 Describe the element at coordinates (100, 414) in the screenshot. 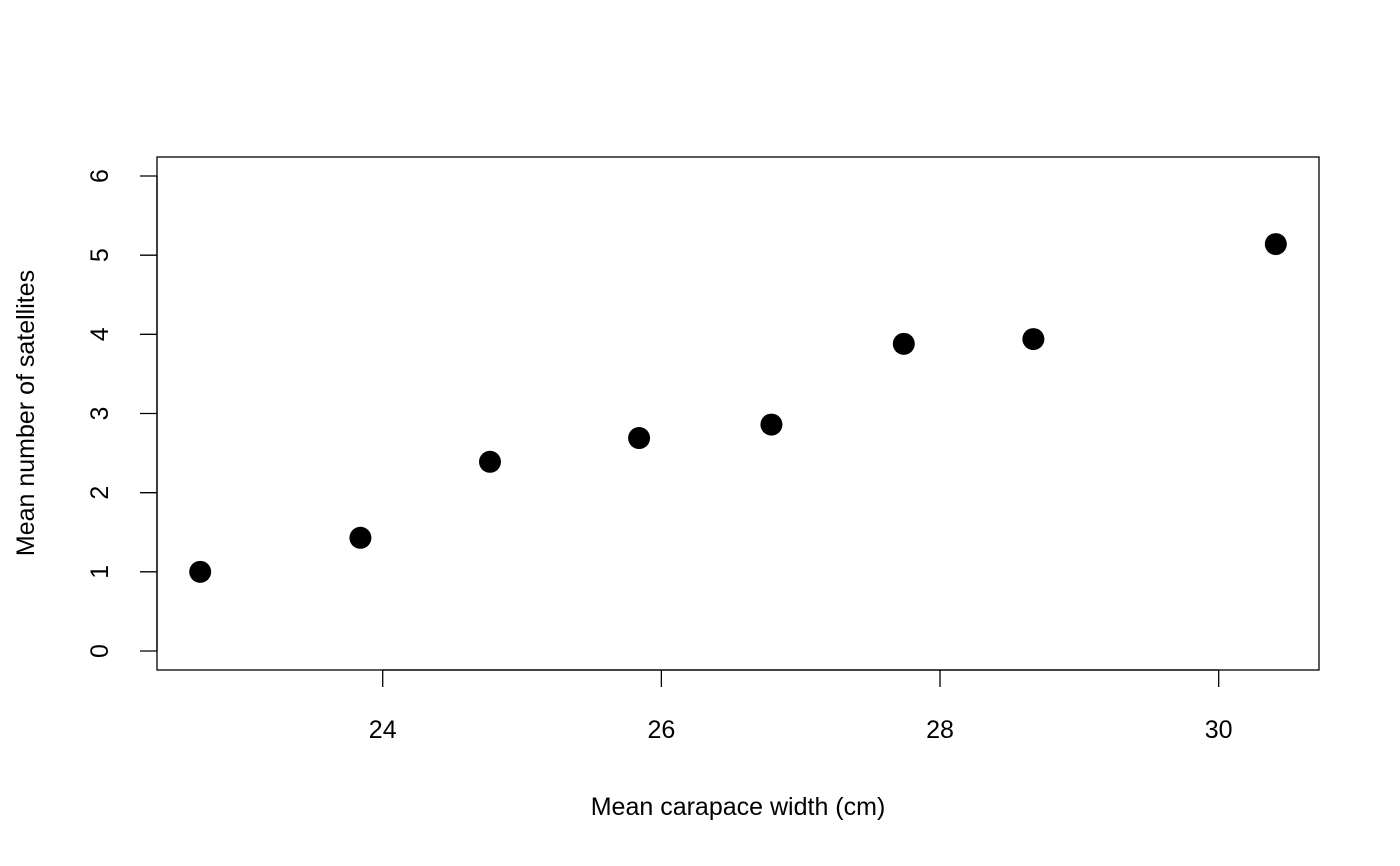

I see `y-tick-label: 3` at that location.